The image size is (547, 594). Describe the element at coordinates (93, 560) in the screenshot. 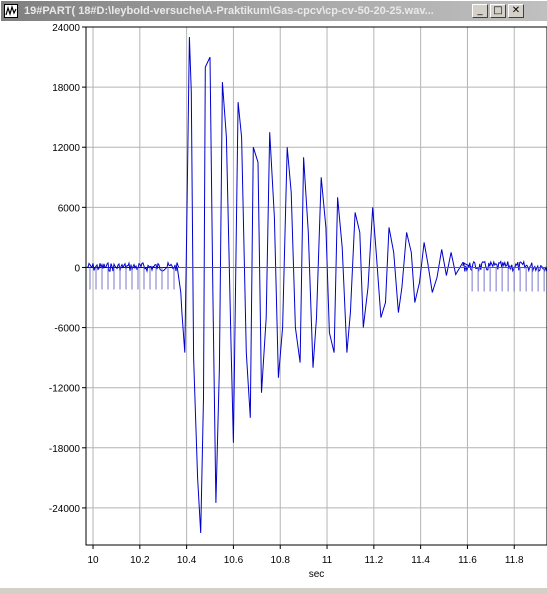

I see `x-tick-label: 10` at that location.